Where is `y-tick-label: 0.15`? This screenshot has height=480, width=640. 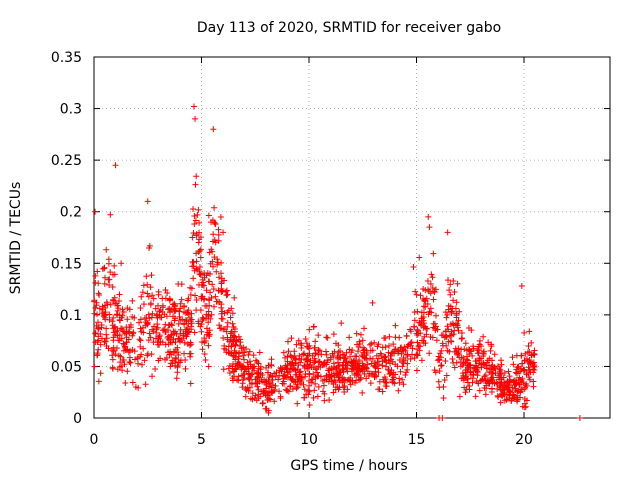 y-tick-label: 0.15 is located at coordinates (66, 264).